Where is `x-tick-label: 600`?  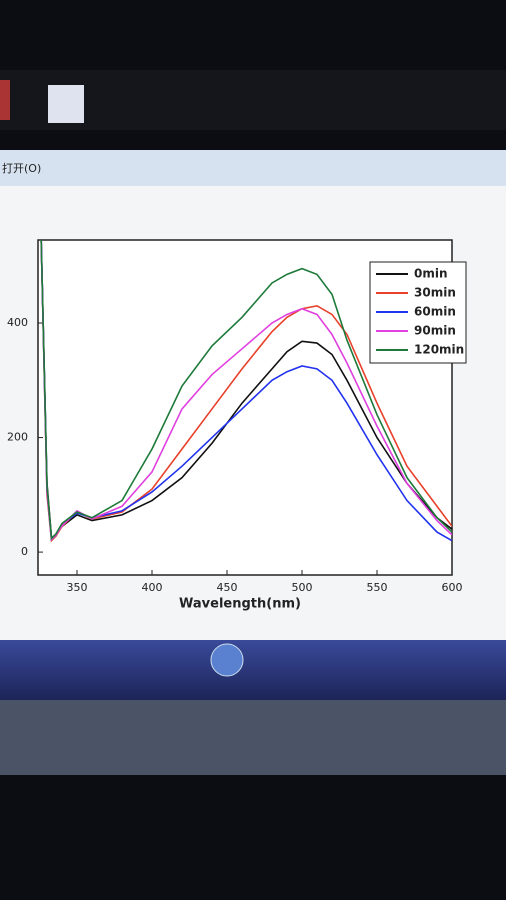 x-tick-label: 600 is located at coordinates (452, 587).